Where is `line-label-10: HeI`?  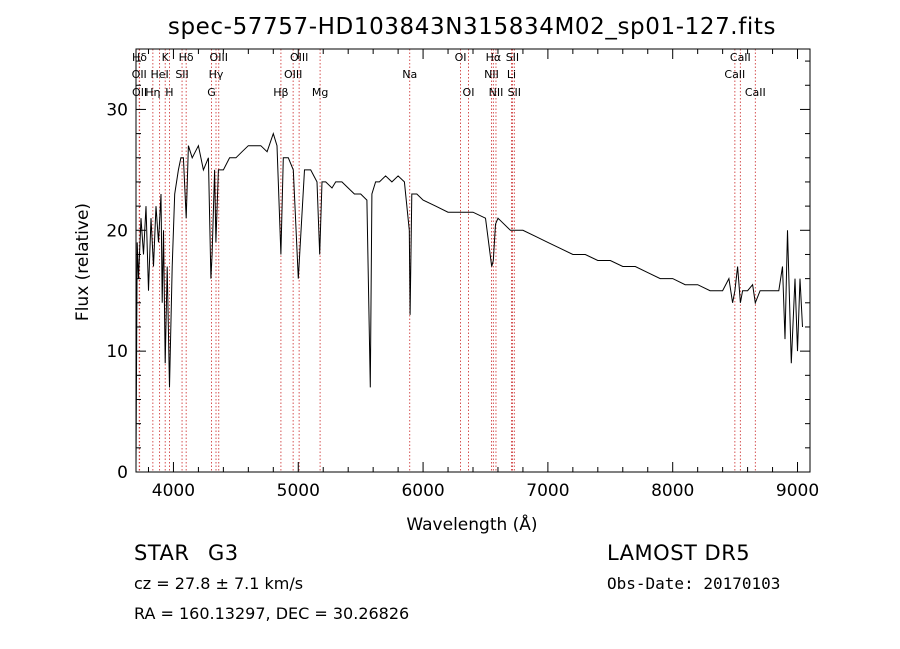
line-label-10: HeI is located at coordinates (159, 74).